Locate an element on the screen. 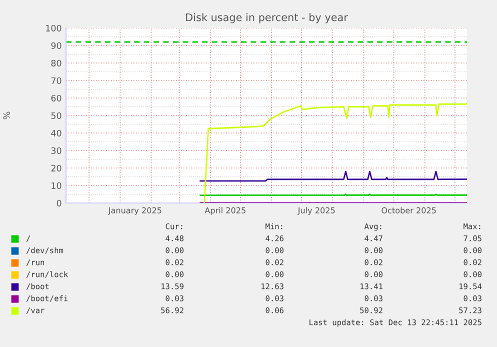 The height and width of the screenshot is (347, 497). y-tick-label: 10 is located at coordinates (57, 185).